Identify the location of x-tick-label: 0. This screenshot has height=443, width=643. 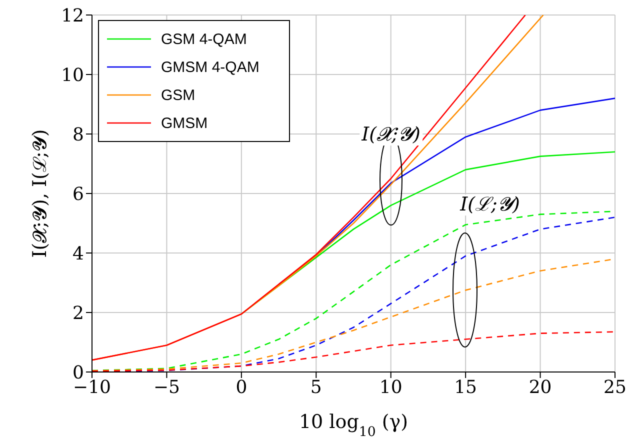
(242, 387).